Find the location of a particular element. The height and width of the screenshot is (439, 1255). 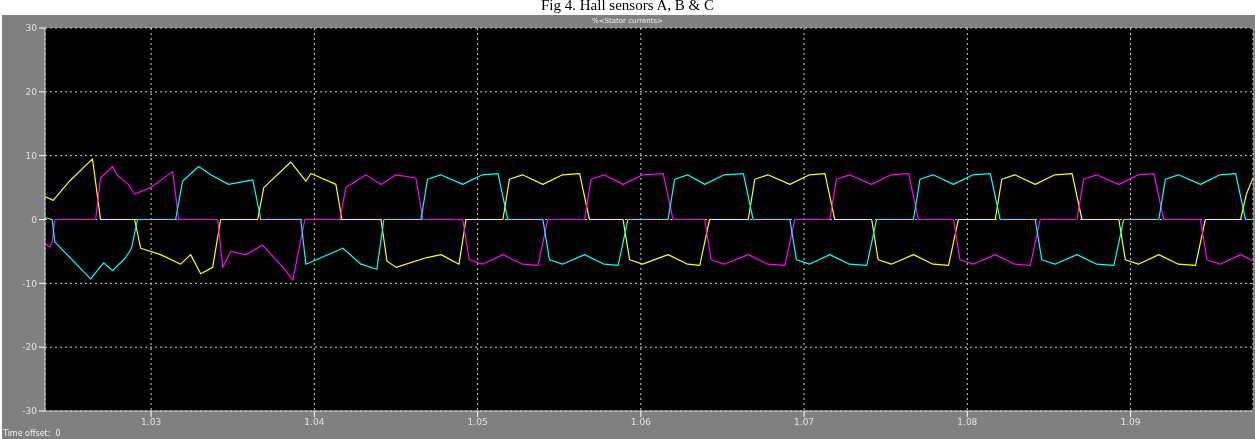

x-tick-label: 1.03 is located at coordinates (151, 422).